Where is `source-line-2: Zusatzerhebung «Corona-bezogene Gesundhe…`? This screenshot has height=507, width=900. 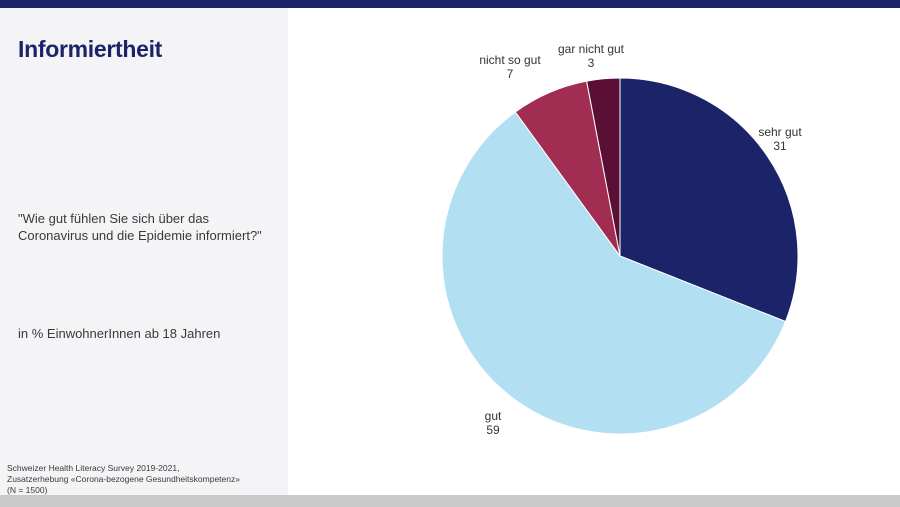 source-line-2: Zusatzerhebung «Corona-bezogene Gesundhe… is located at coordinates (123, 479).